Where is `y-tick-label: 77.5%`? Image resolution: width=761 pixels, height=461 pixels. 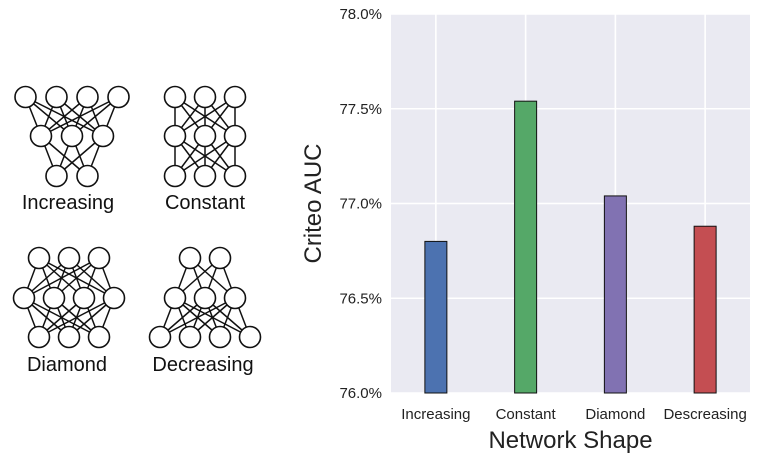 y-tick-label: 77.5% is located at coordinates (360, 109).